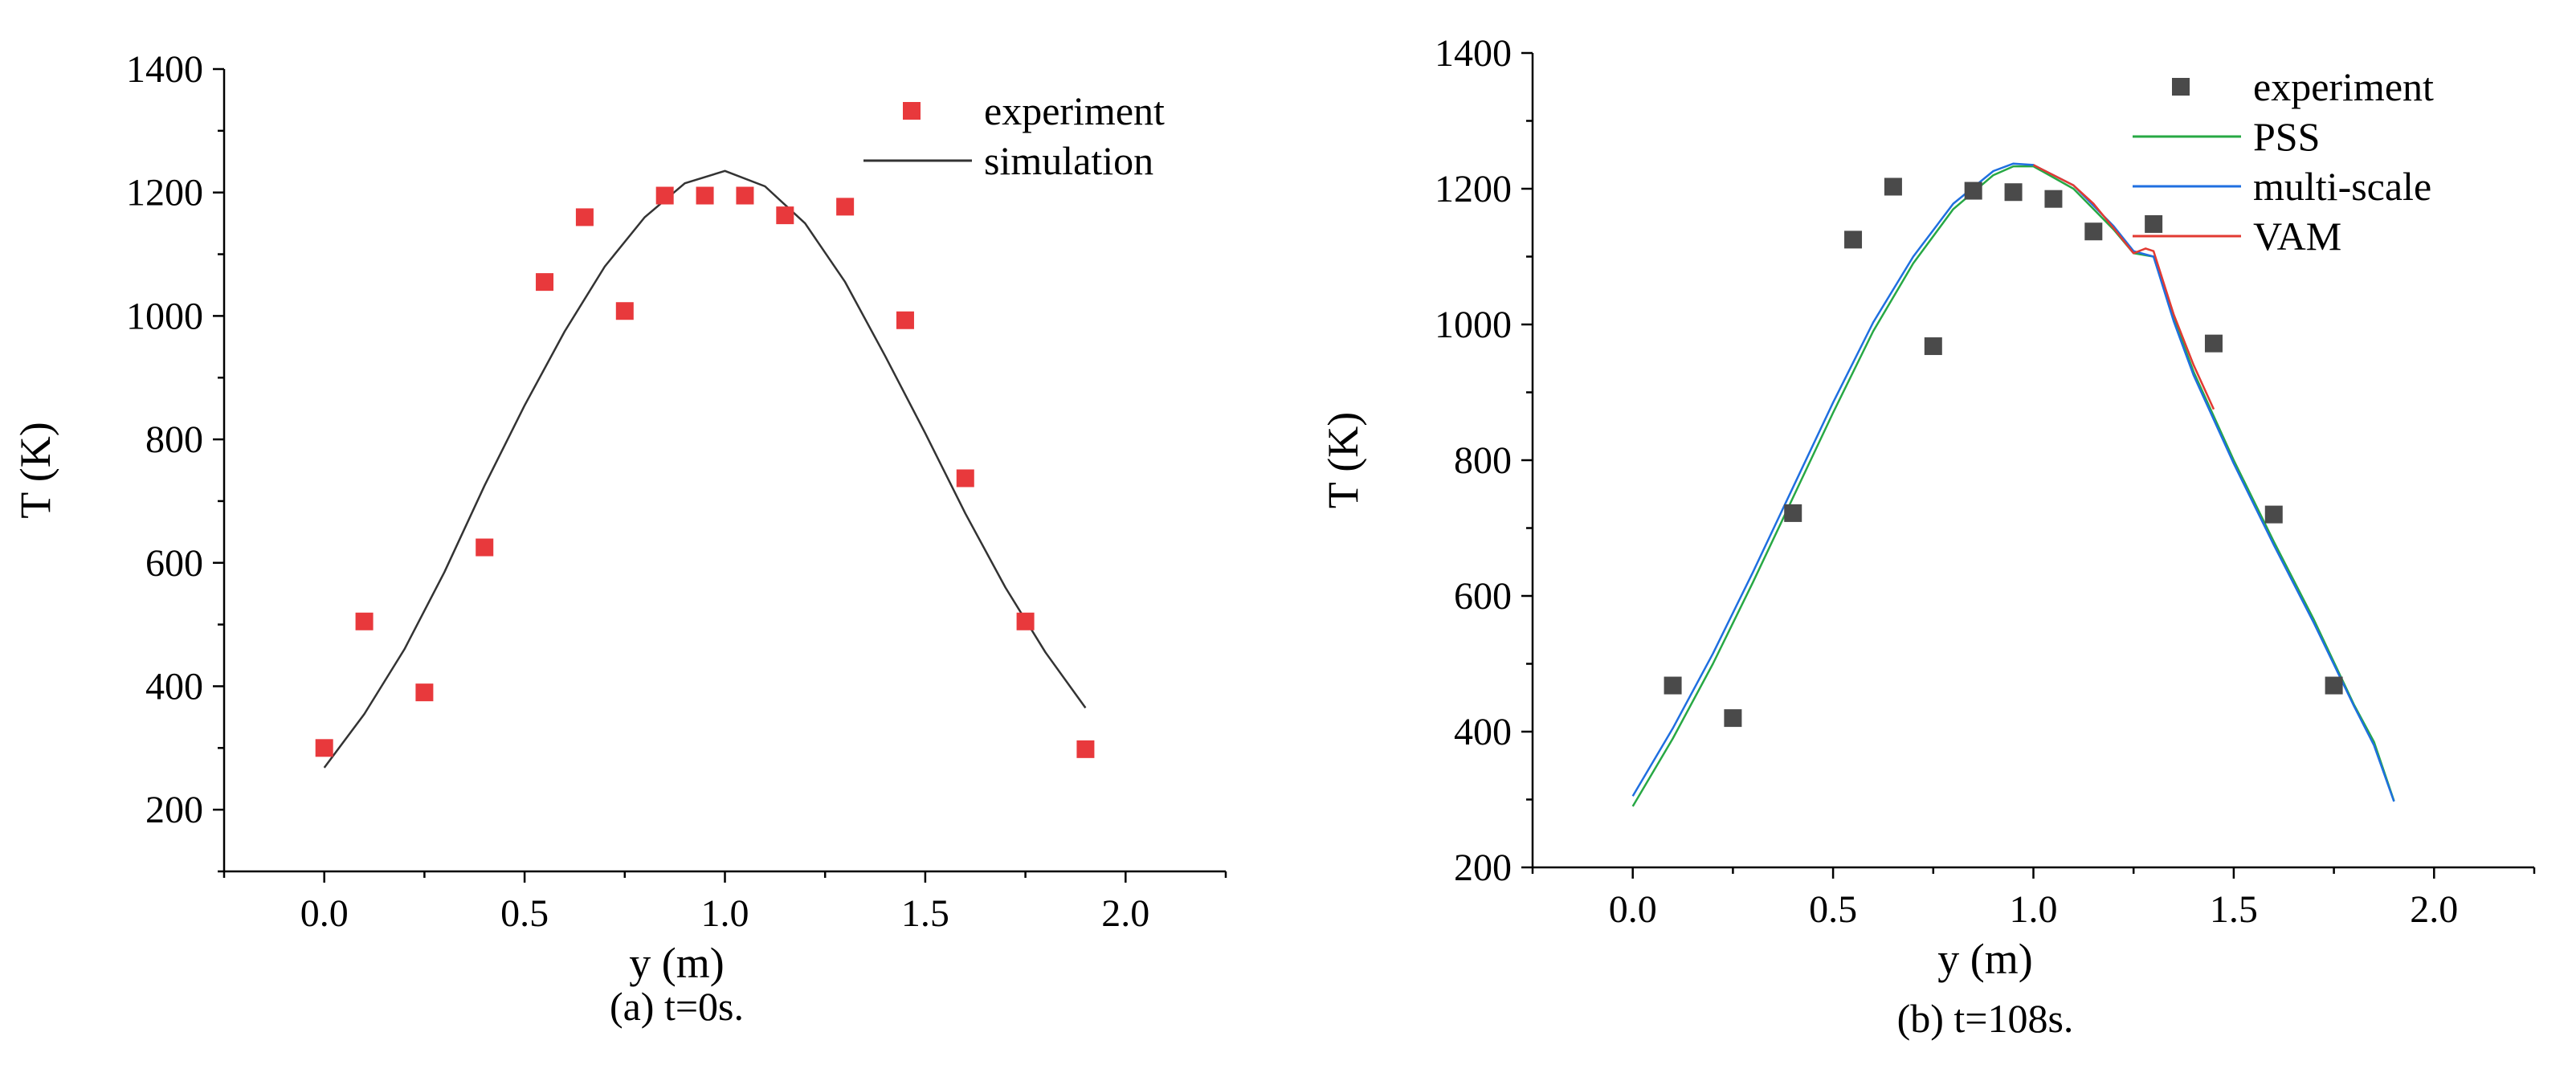 This screenshot has width=2576, height=1077. I want to click on legend-label-vam: VAM, so click(2297, 236).